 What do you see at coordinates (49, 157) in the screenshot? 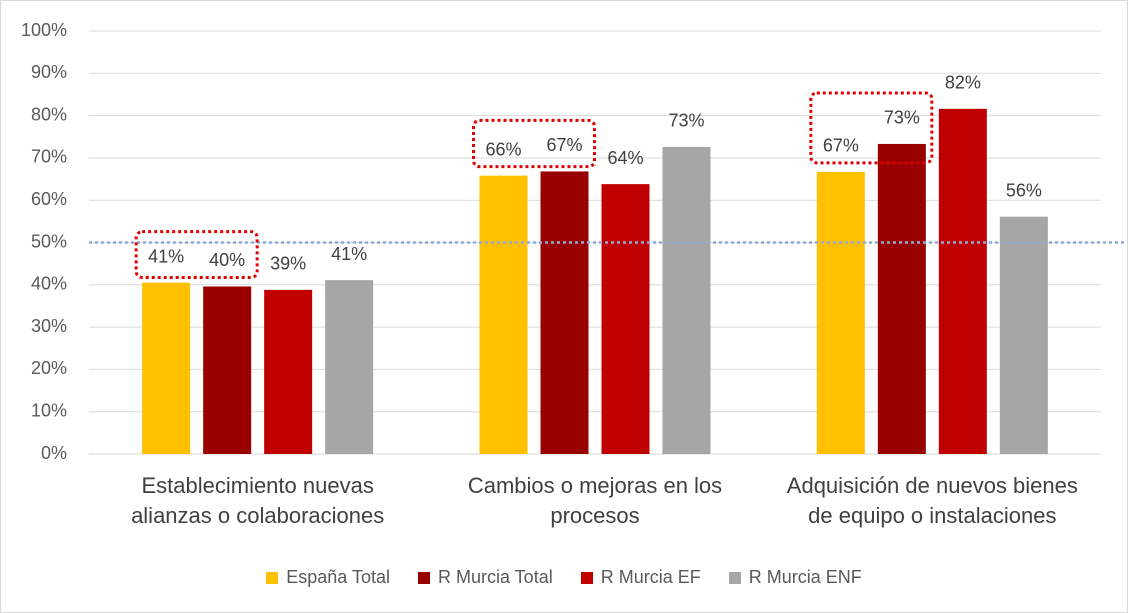
I see `y-tick-label: 70%` at bounding box center [49, 157].